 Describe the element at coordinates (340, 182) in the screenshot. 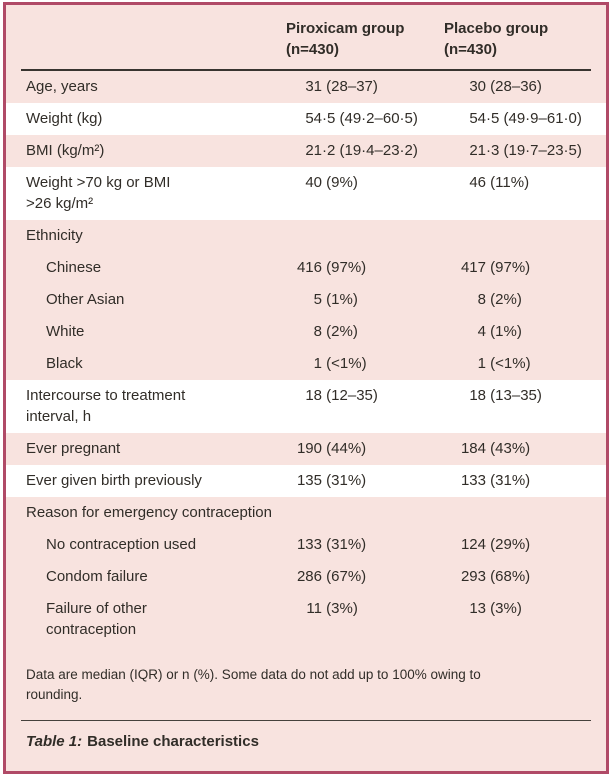

I see `value-rest-part: (9%)` at that location.